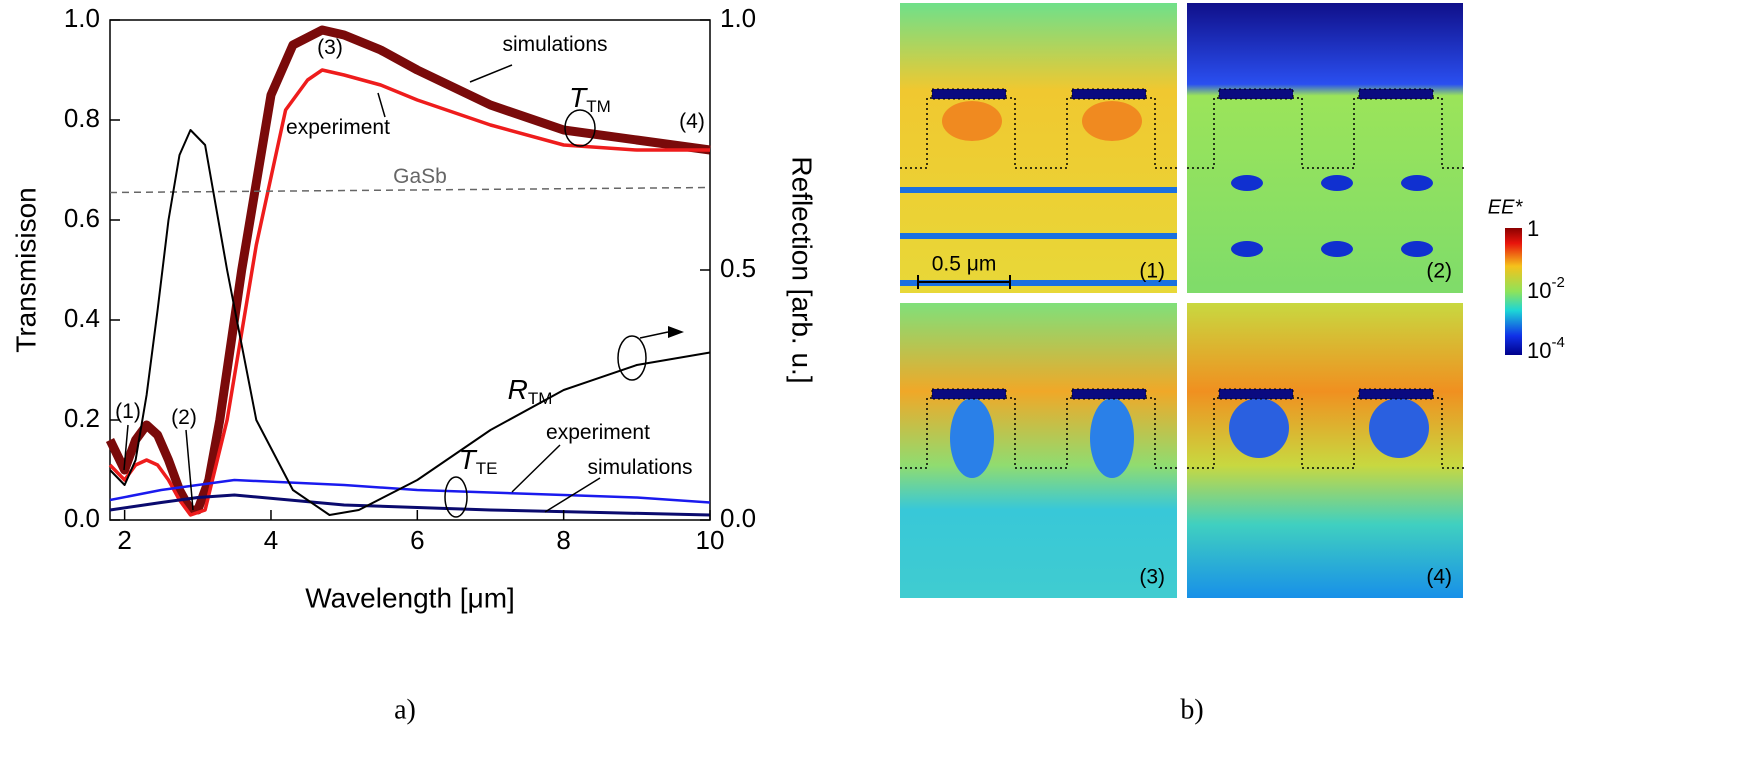 This screenshot has width=1750, height=759. What do you see at coordinates (82, 318) in the screenshot?
I see `y-tick-label: 0.4` at bounding box center [82, 318].